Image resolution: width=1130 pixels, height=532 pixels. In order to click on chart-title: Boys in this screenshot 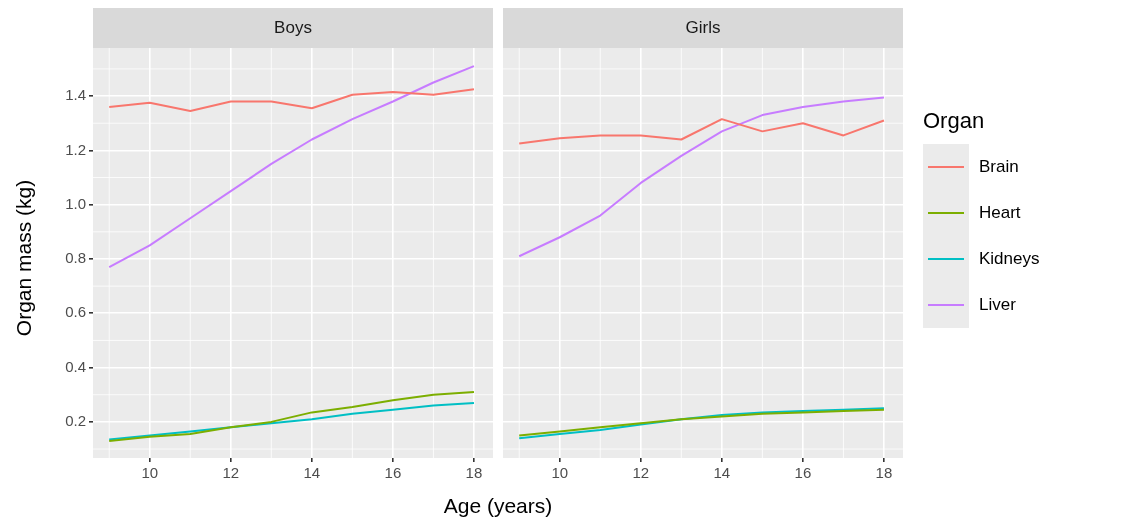, I will do `click(293, 28)`.